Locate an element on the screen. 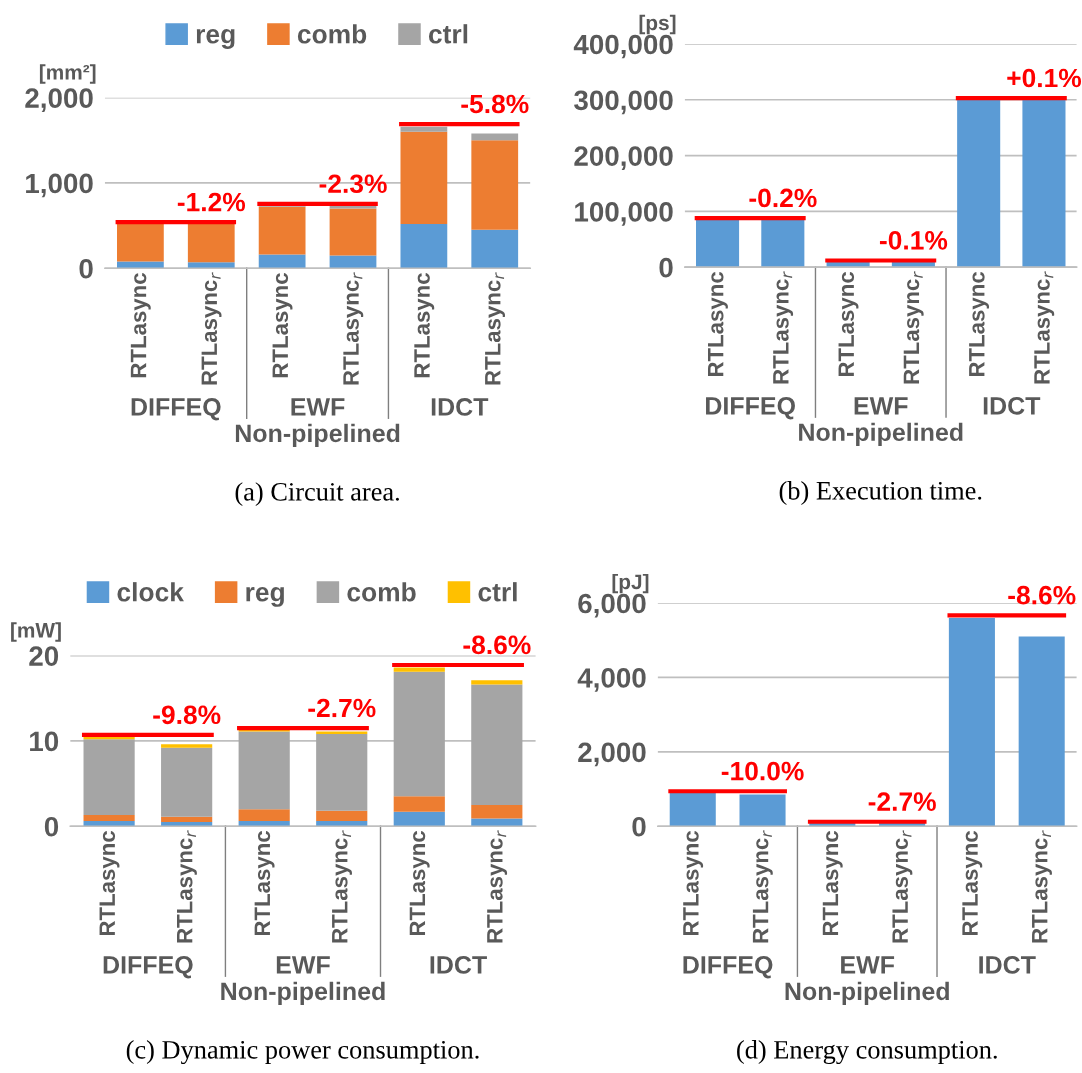 The image size is (1082, 1073). y-tick-label: 6,000 is located at coordinates (612, 605).